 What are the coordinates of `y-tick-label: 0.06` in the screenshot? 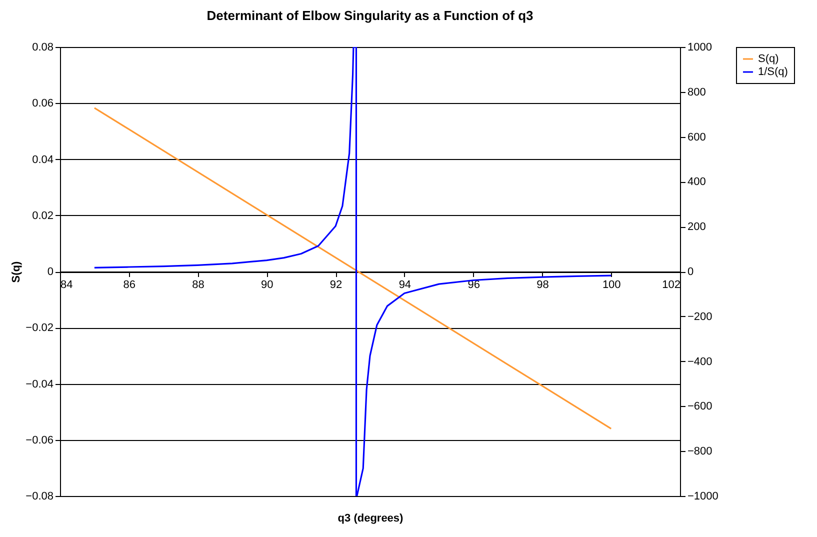 It's located at (43, 104).